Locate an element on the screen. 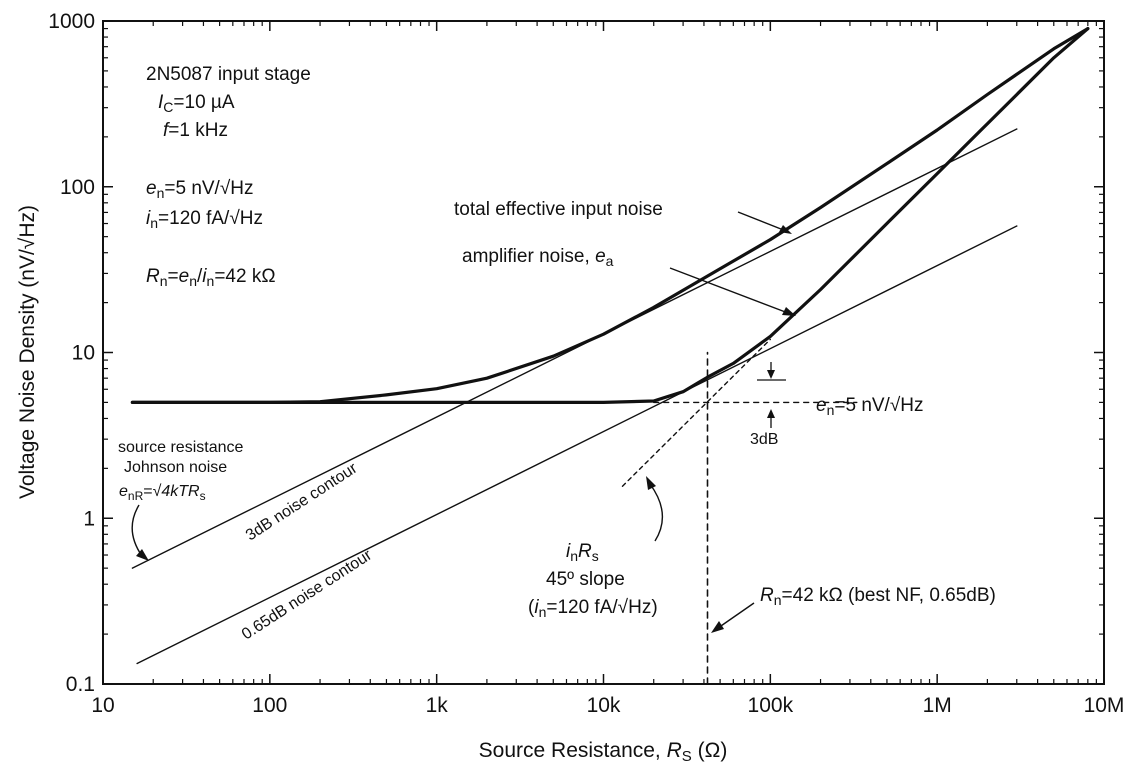  rn-best-label: Rn=42 kΩ (best NF, 0.65dB) is located at coordinates (878, 596).